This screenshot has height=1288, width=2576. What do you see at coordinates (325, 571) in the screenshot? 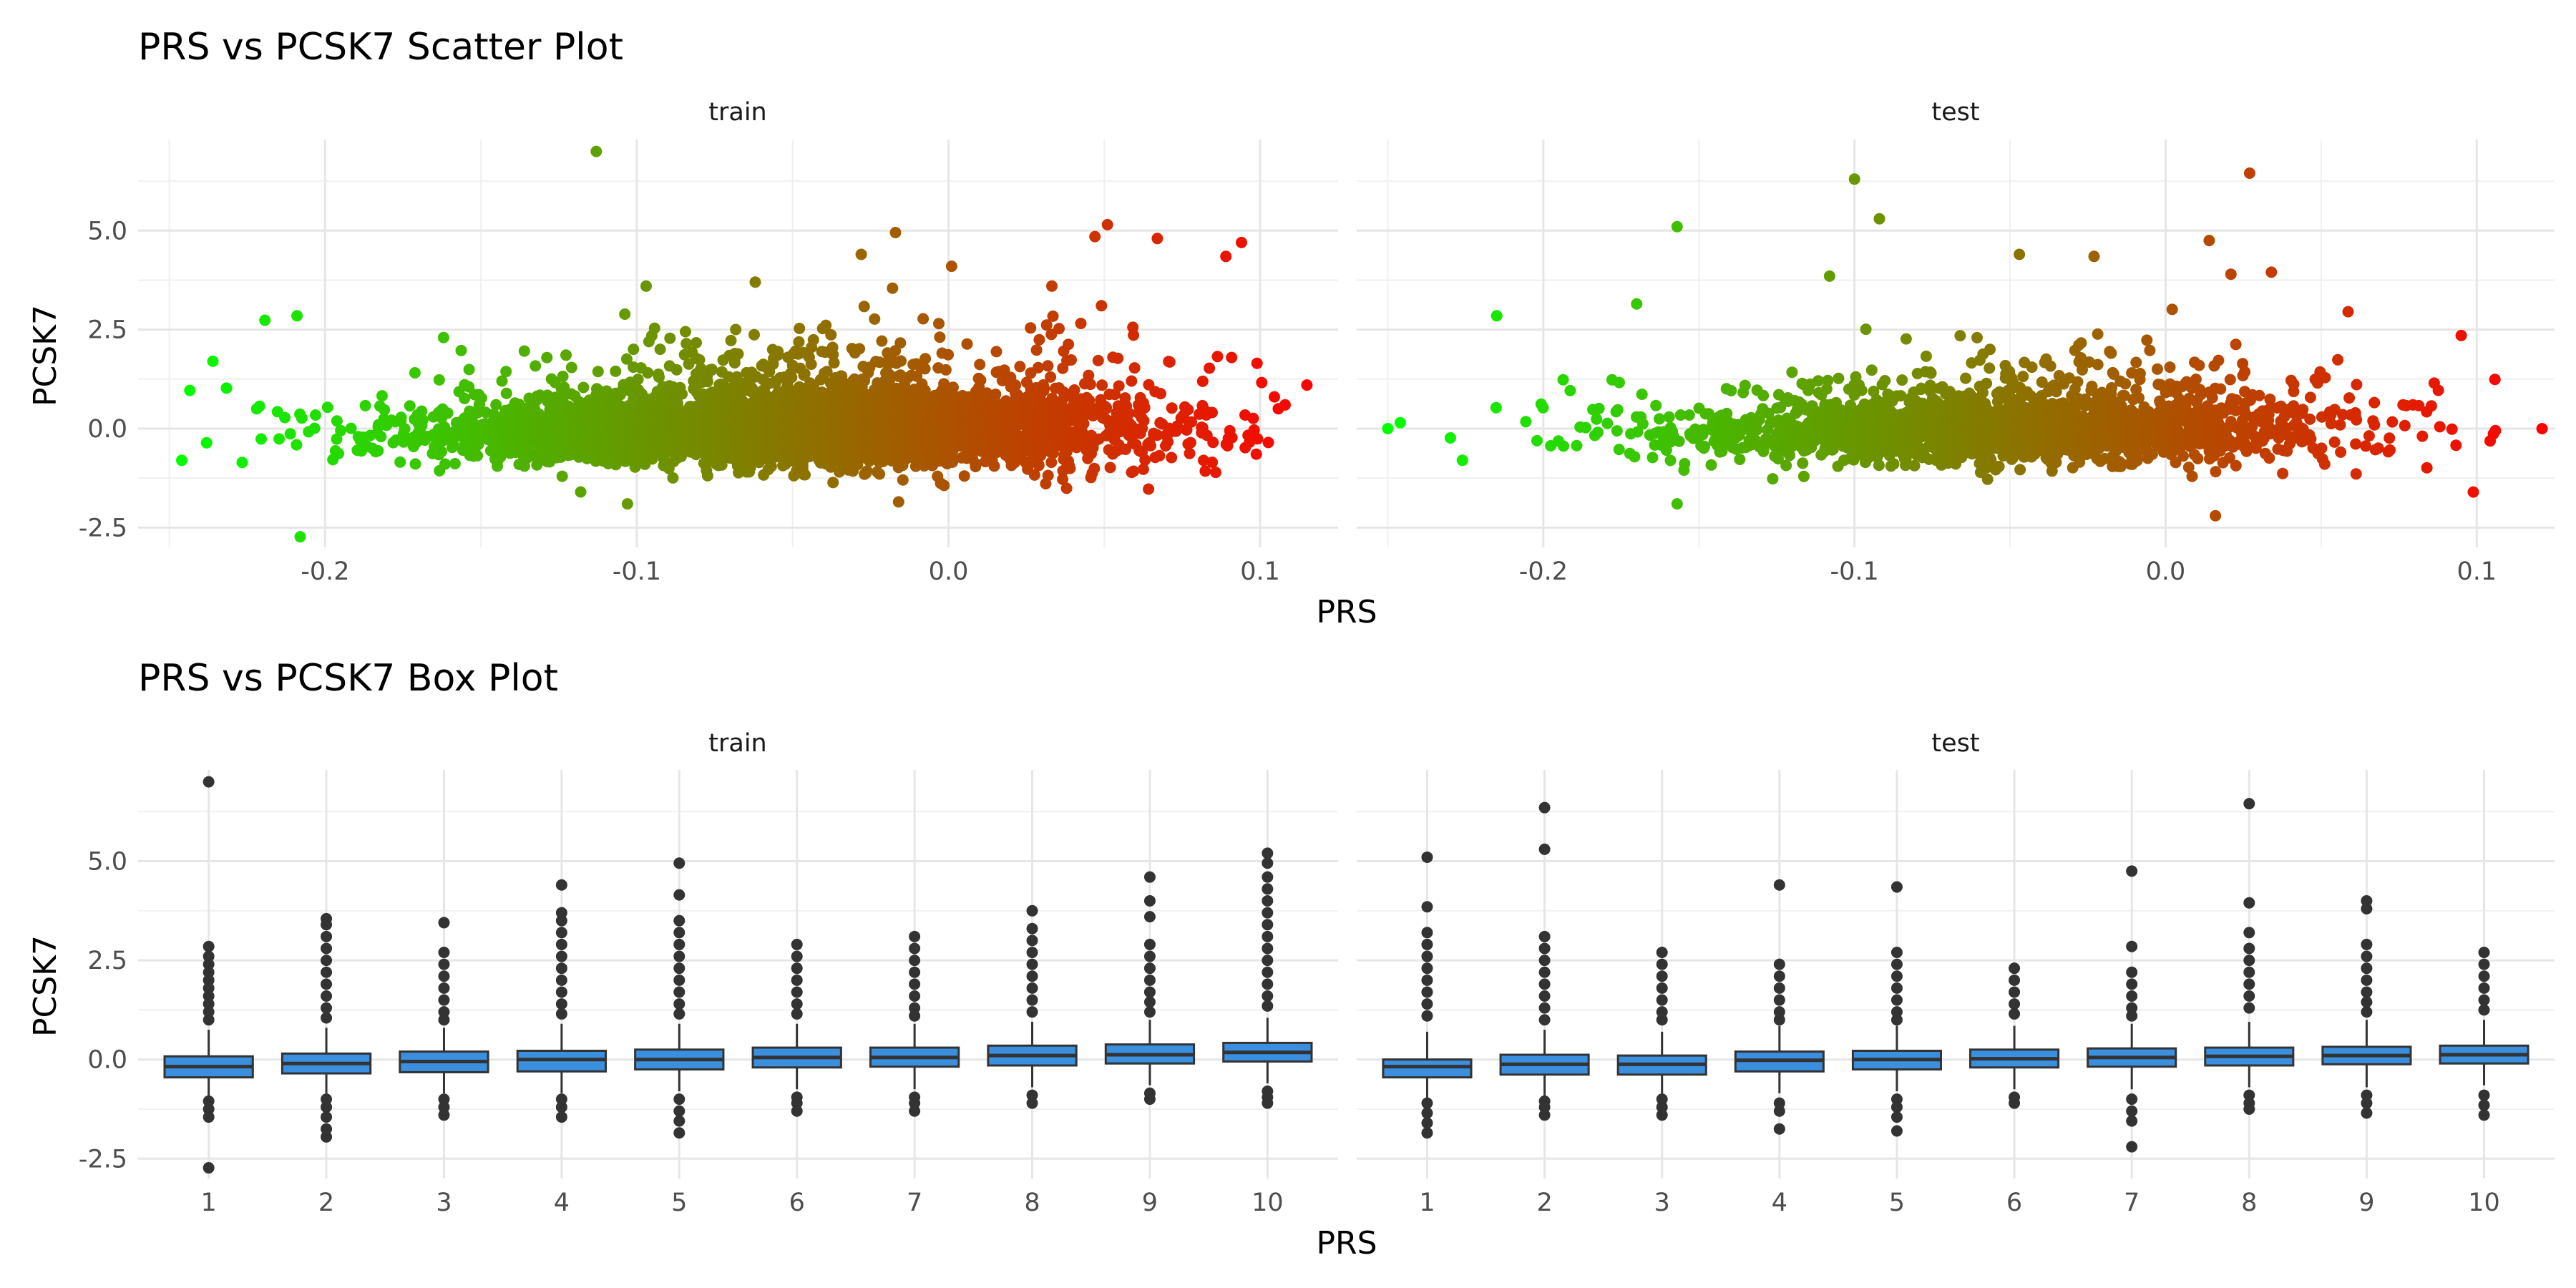
I see `x-tick-label: -0.2` at bounding box center [325, 571].